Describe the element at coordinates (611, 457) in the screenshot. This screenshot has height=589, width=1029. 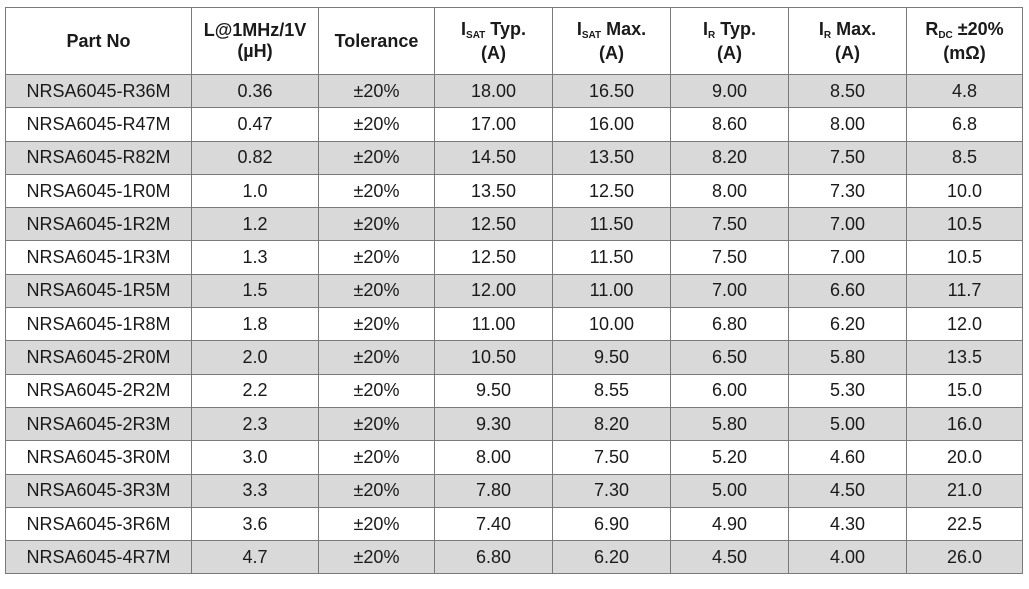
I see `isat-max-cell: 7.50` at that location.